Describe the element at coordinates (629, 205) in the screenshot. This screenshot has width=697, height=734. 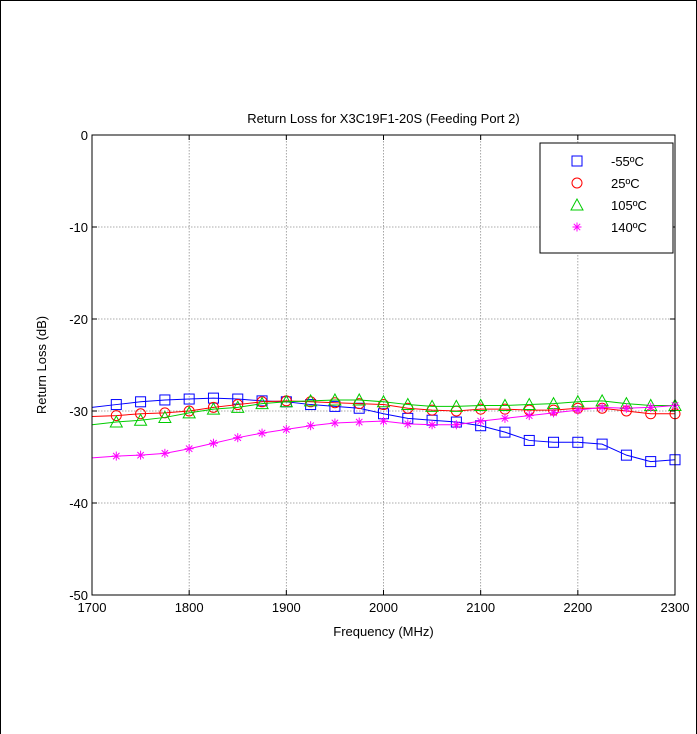
I see `legend-label: 105ºC` at that location.